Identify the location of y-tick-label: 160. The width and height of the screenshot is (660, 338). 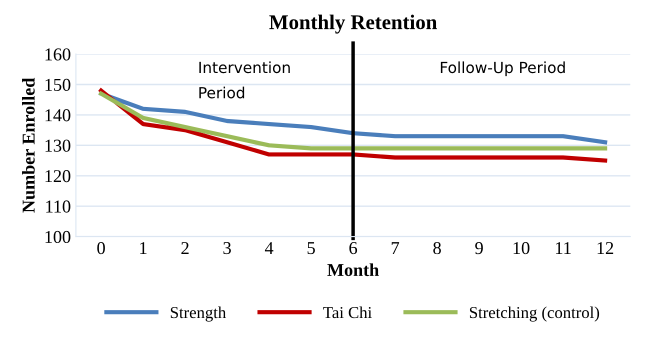
(58, 54).